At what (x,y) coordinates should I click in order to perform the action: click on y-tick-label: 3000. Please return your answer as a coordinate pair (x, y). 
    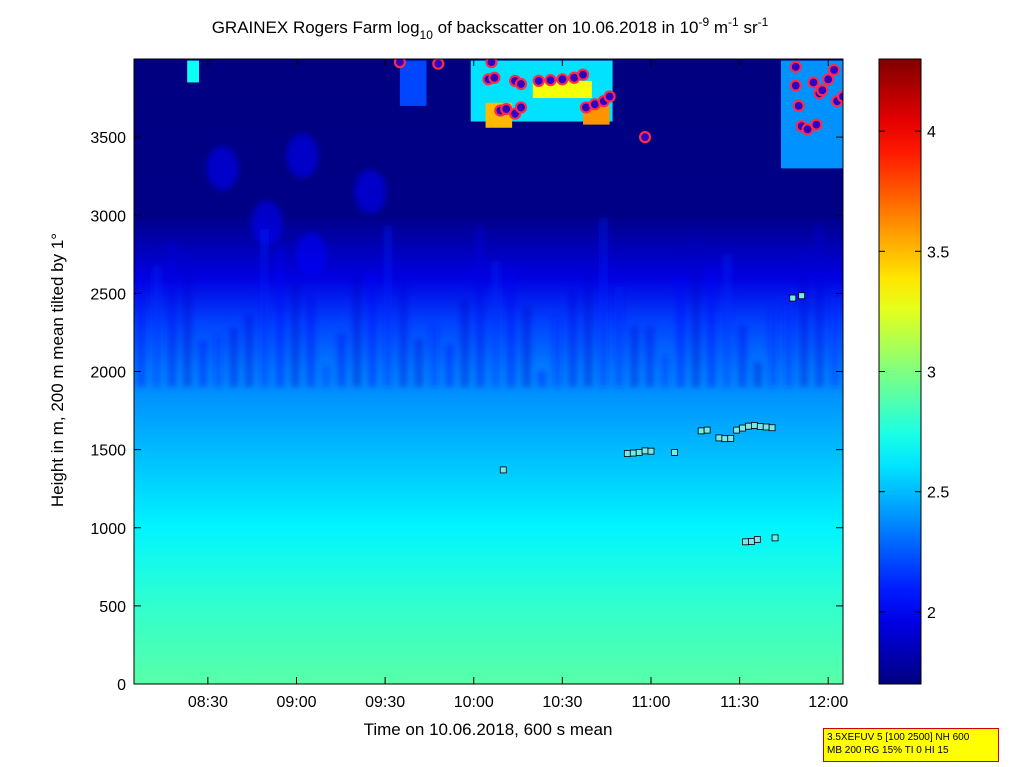
    Looking at the image, I should click on (108, 216).